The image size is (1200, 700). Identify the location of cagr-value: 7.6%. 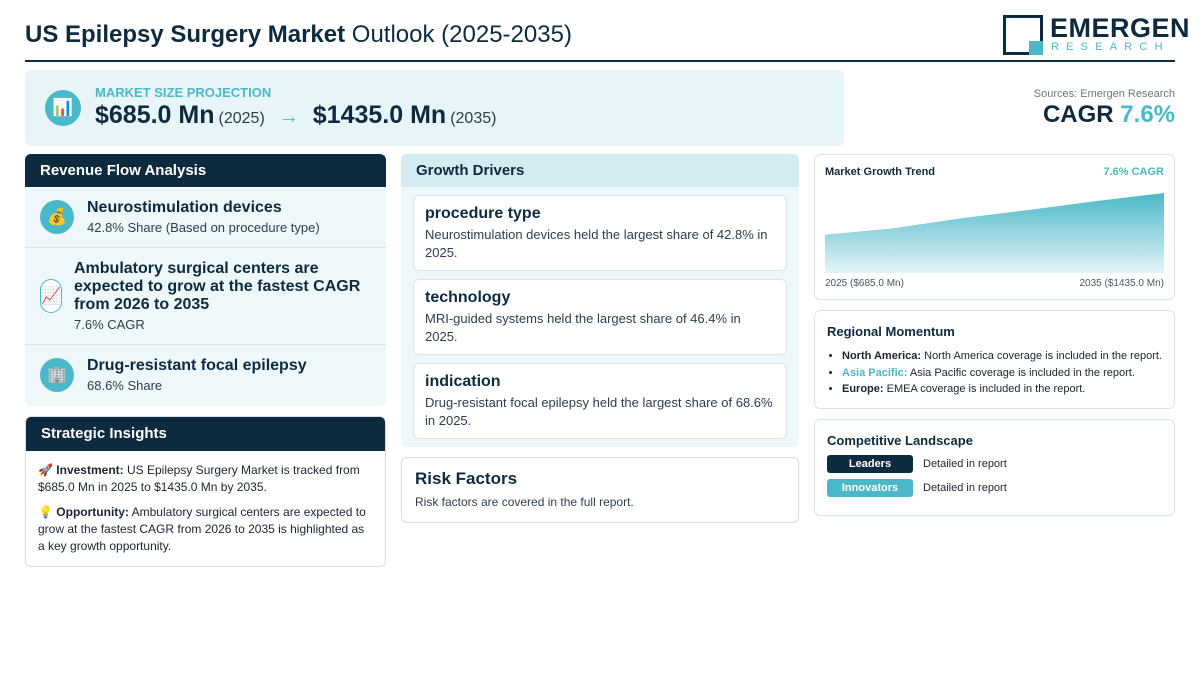
(1147, 114).